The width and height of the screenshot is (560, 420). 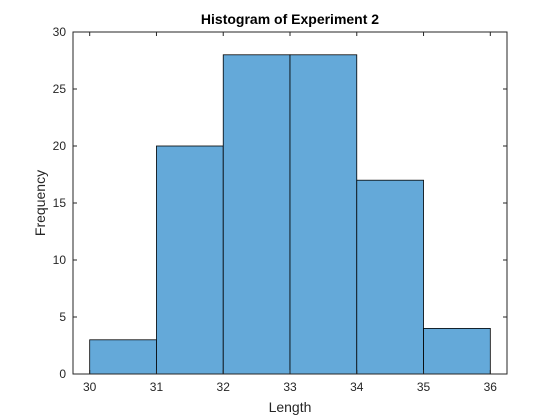 I want to click on x-tick-label: 32, so click(x=224, y=387).